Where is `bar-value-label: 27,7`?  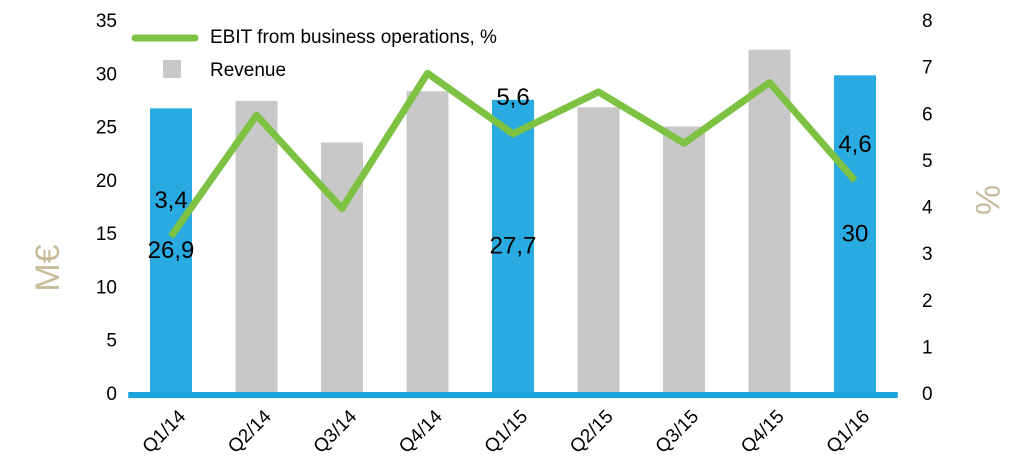 bar-value-label: 27,7 is located at coordinates (513, 246).